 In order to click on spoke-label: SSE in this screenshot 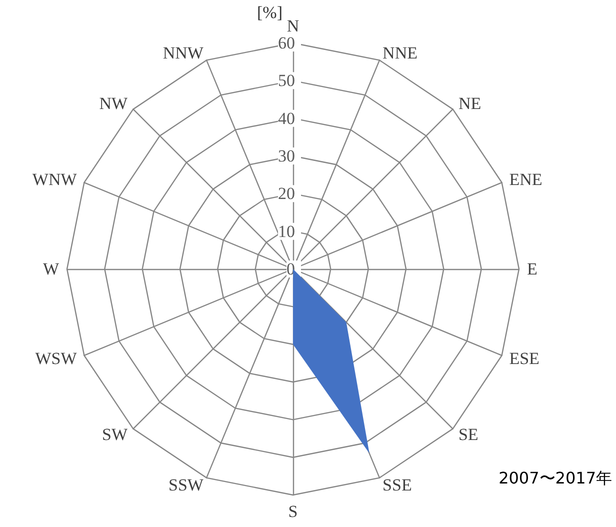, I will do `click(397, 485)`.